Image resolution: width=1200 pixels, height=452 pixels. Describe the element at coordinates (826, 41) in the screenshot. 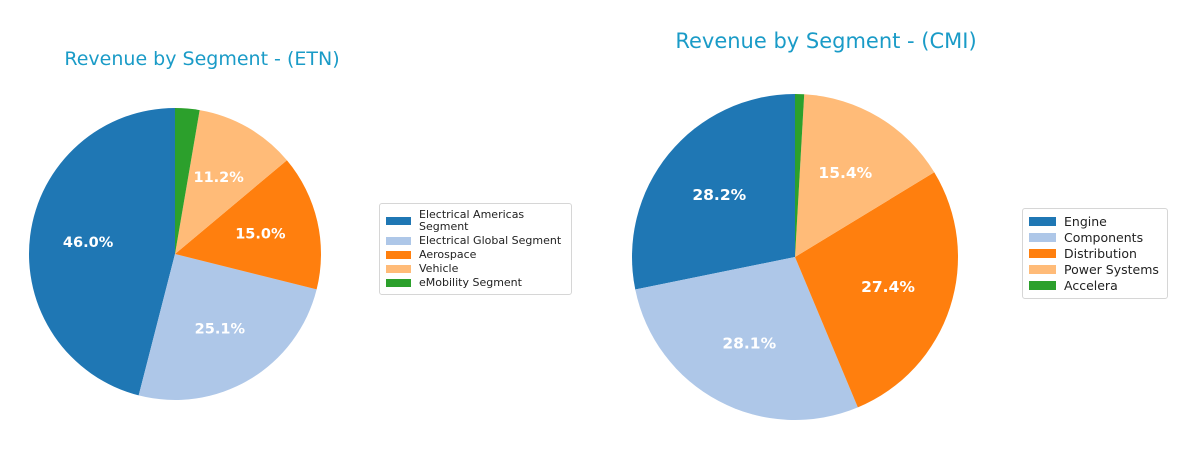

I see `cmi-chart-title: Revenue by Segment - (CMI)` at that location.